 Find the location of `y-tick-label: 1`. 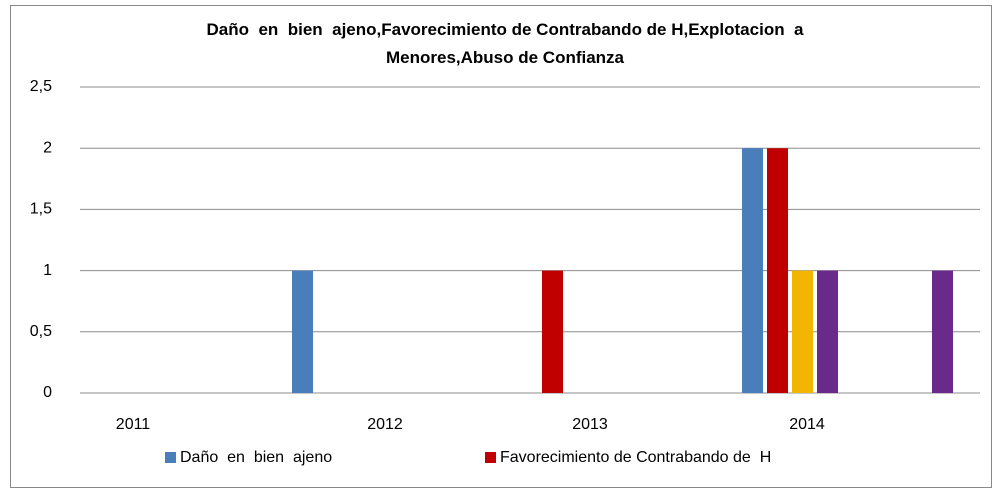

y-tick-label: 1 is located at coordinates (47, 270).